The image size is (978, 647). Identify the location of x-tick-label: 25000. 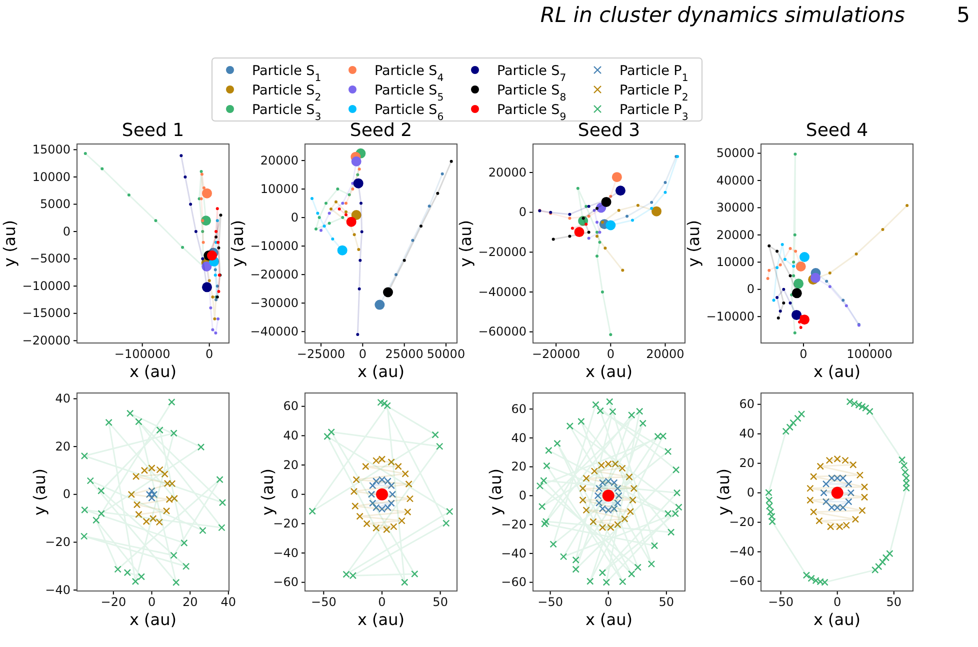
(404, 354).